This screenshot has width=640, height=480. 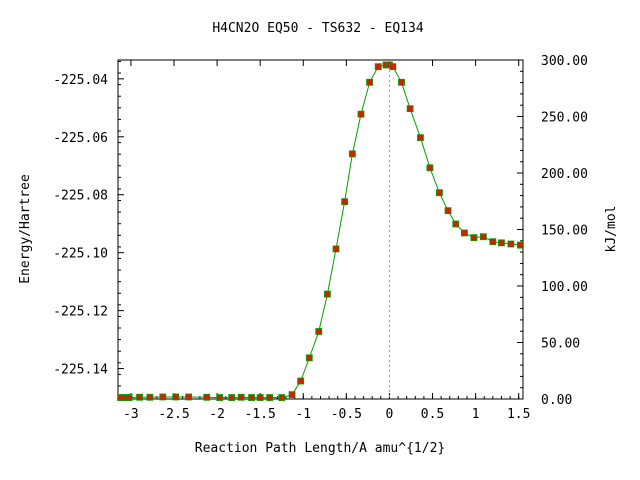 I want to click on x-axis-title: Reaction Path Length/A amu^{1/2}, so click(x=320, y=448).